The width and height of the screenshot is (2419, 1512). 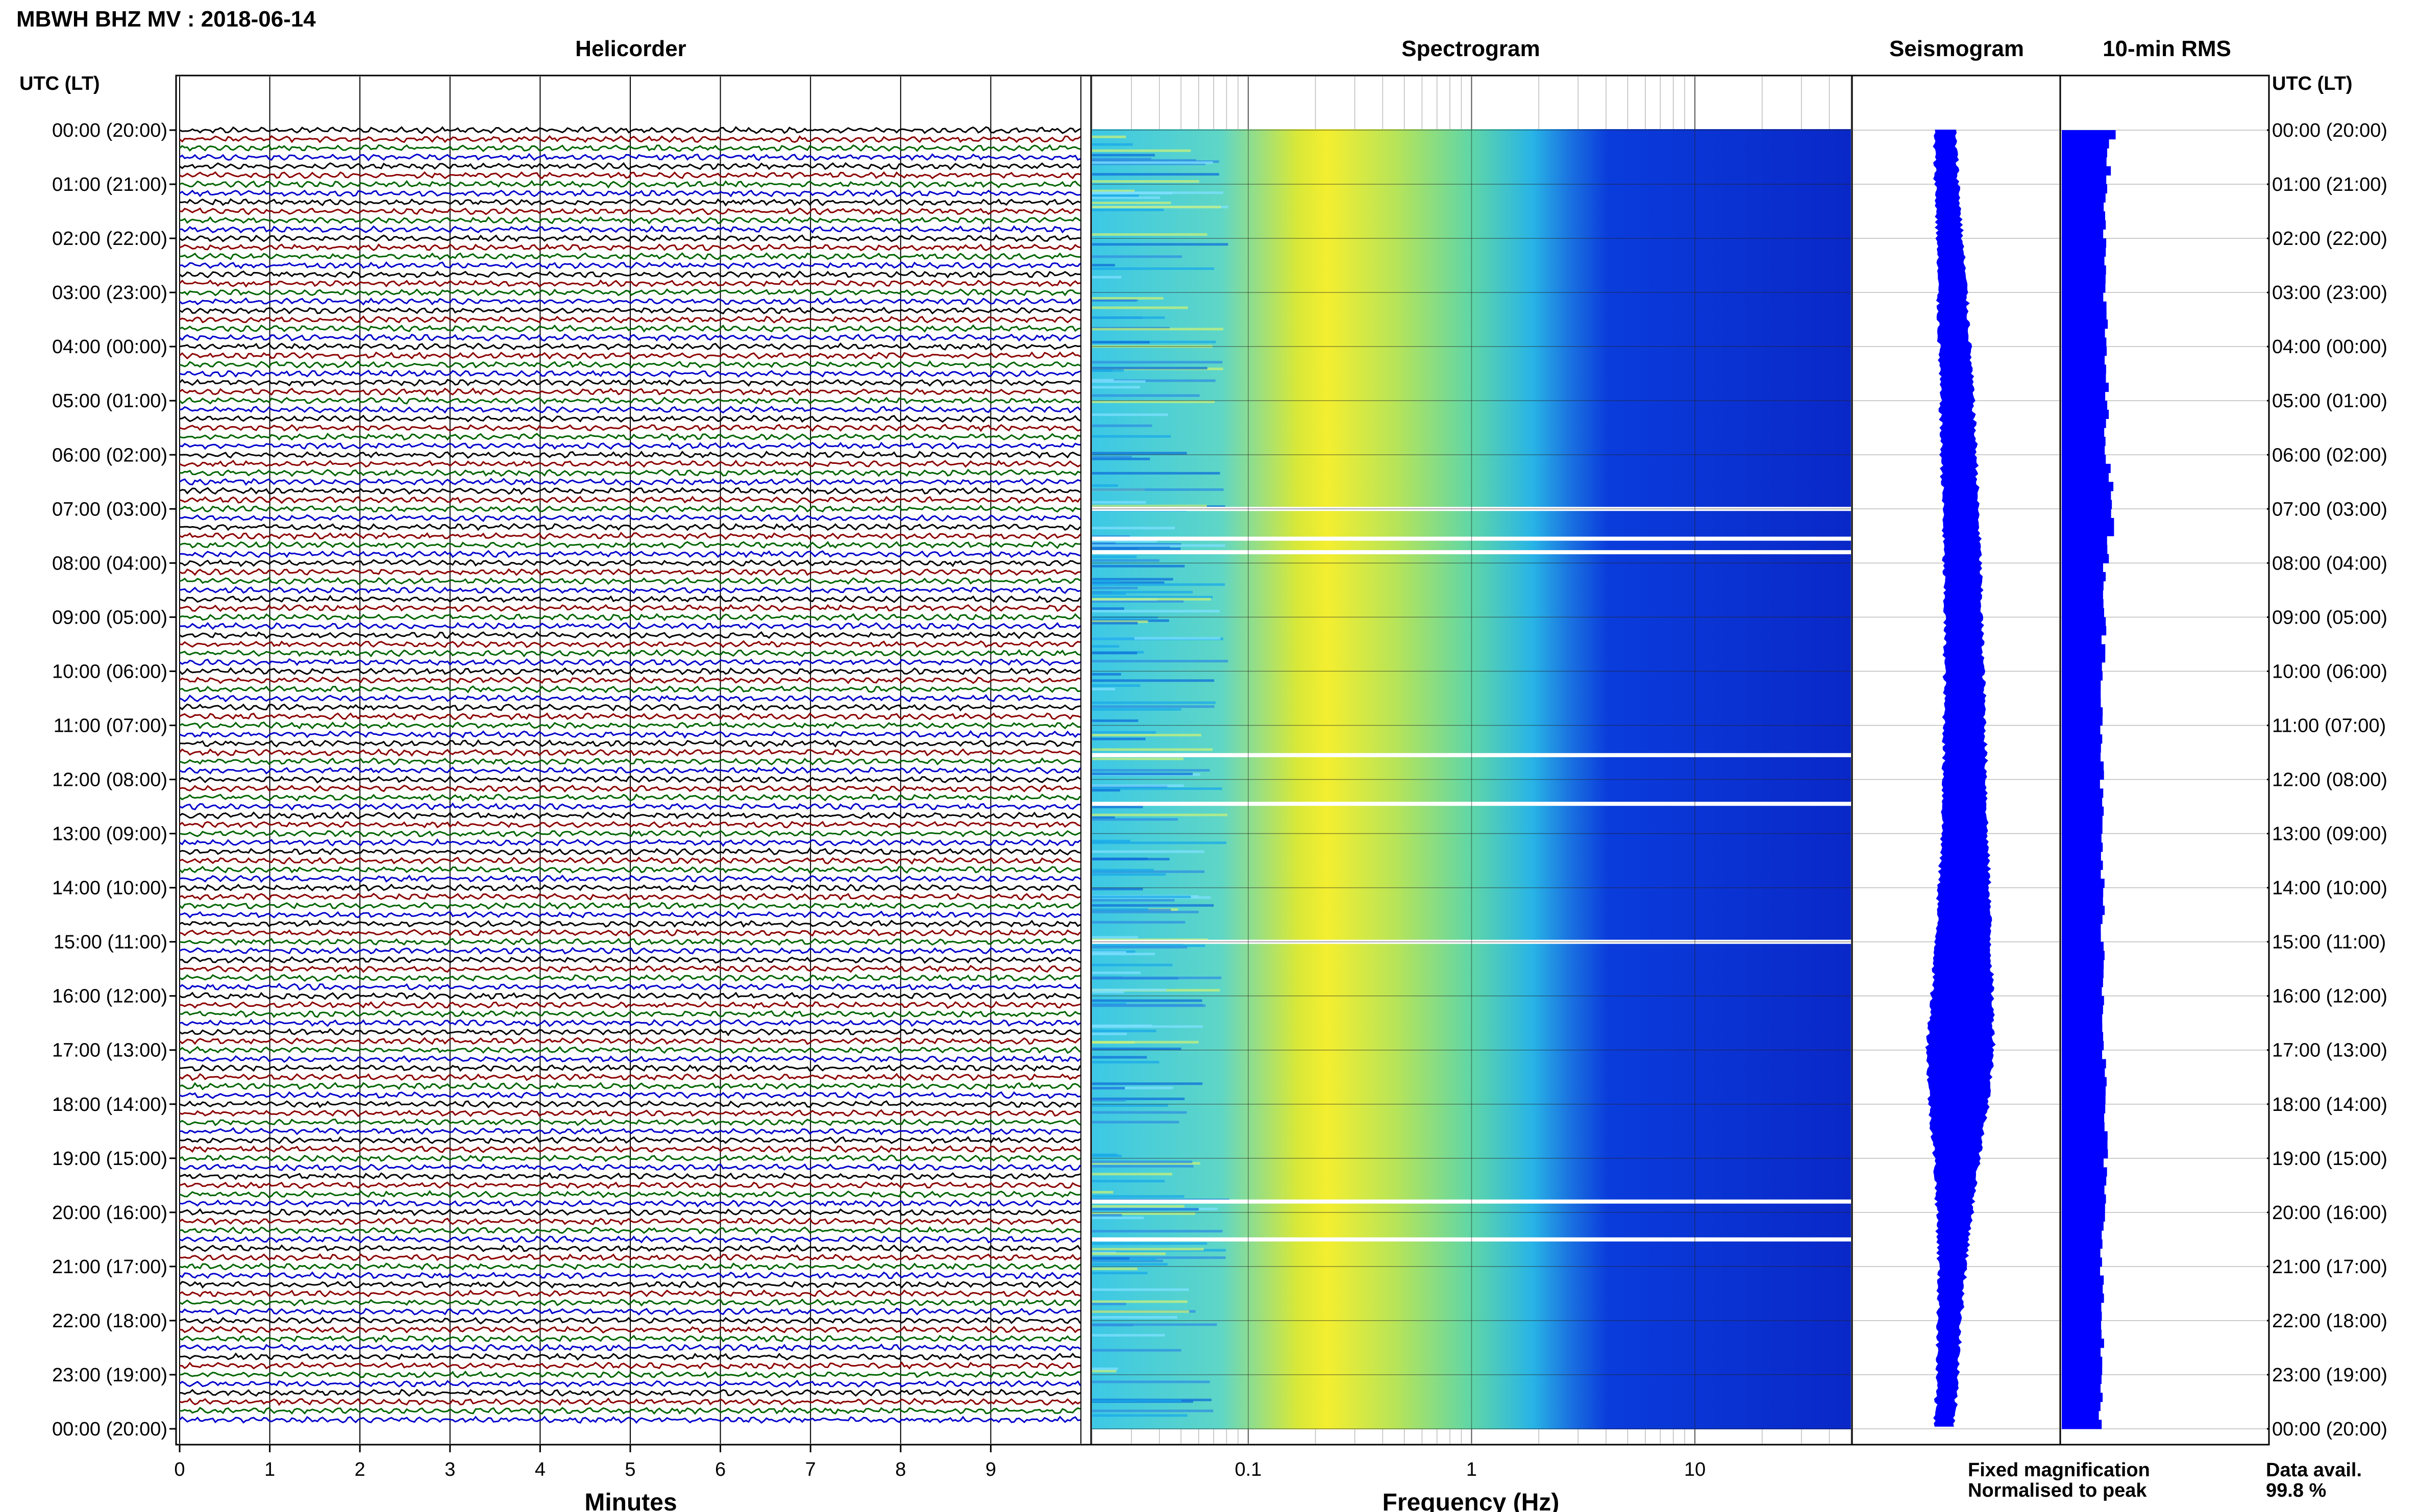 I want to click on time-label: 20:00 (16:00), so click(x=2329, y=1213).